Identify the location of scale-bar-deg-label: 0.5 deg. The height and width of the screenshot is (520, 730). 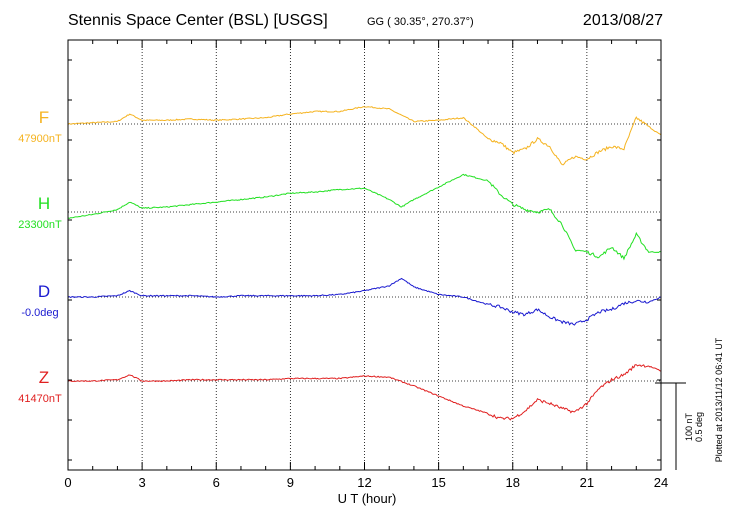
(699, 427).